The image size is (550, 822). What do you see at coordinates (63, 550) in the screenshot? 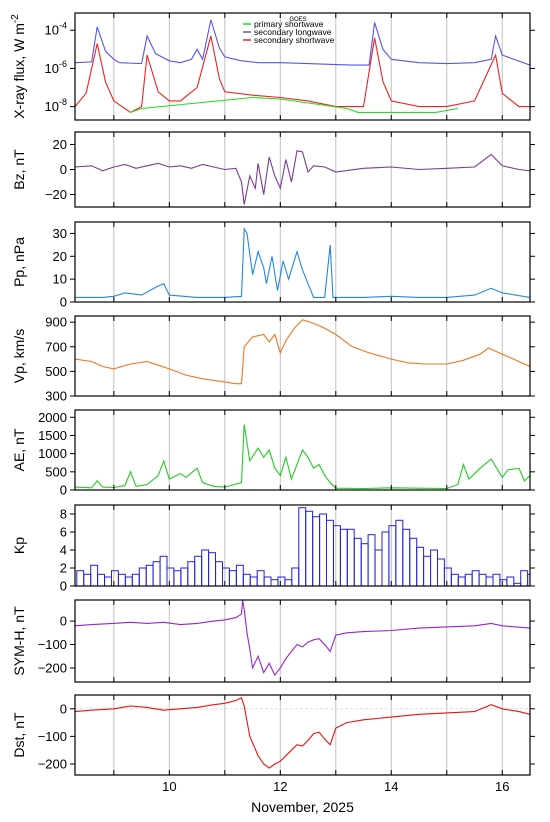
I see `y-tick-label: 4` at bounding box center [63, 550].